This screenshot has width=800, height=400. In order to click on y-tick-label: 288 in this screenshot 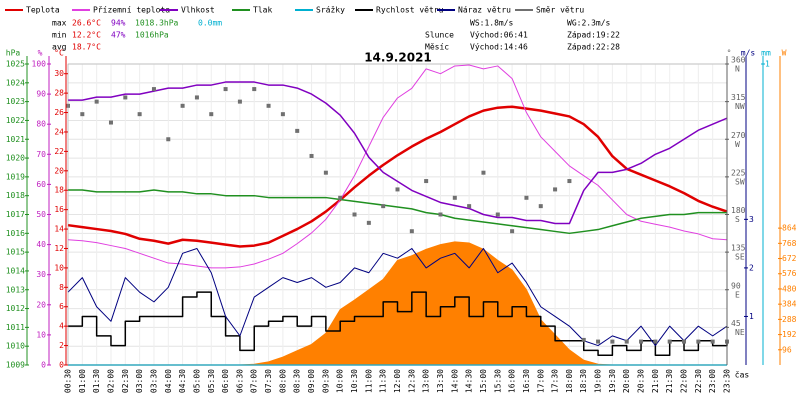, I will do `click(789, 319)`.